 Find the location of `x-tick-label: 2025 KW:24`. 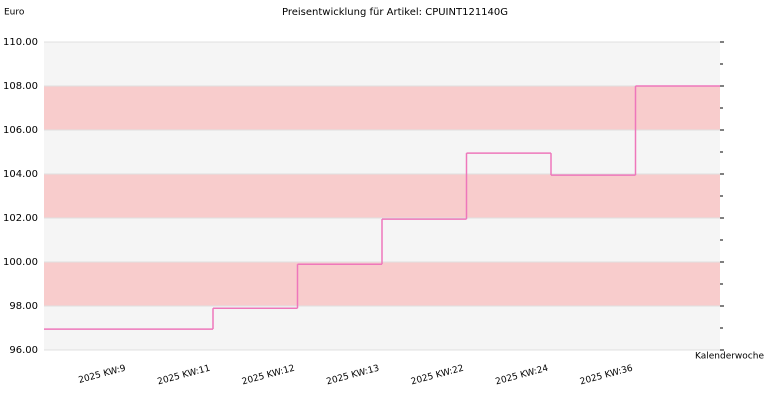

x-tick-label: 2025 KW:24 is located at coordinates (521, 376).